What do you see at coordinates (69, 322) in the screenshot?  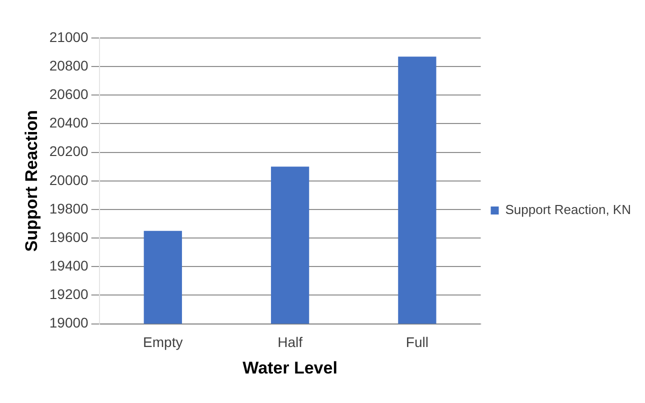 I see `y-tick-label: 19000` at bounding box center [69, 322].